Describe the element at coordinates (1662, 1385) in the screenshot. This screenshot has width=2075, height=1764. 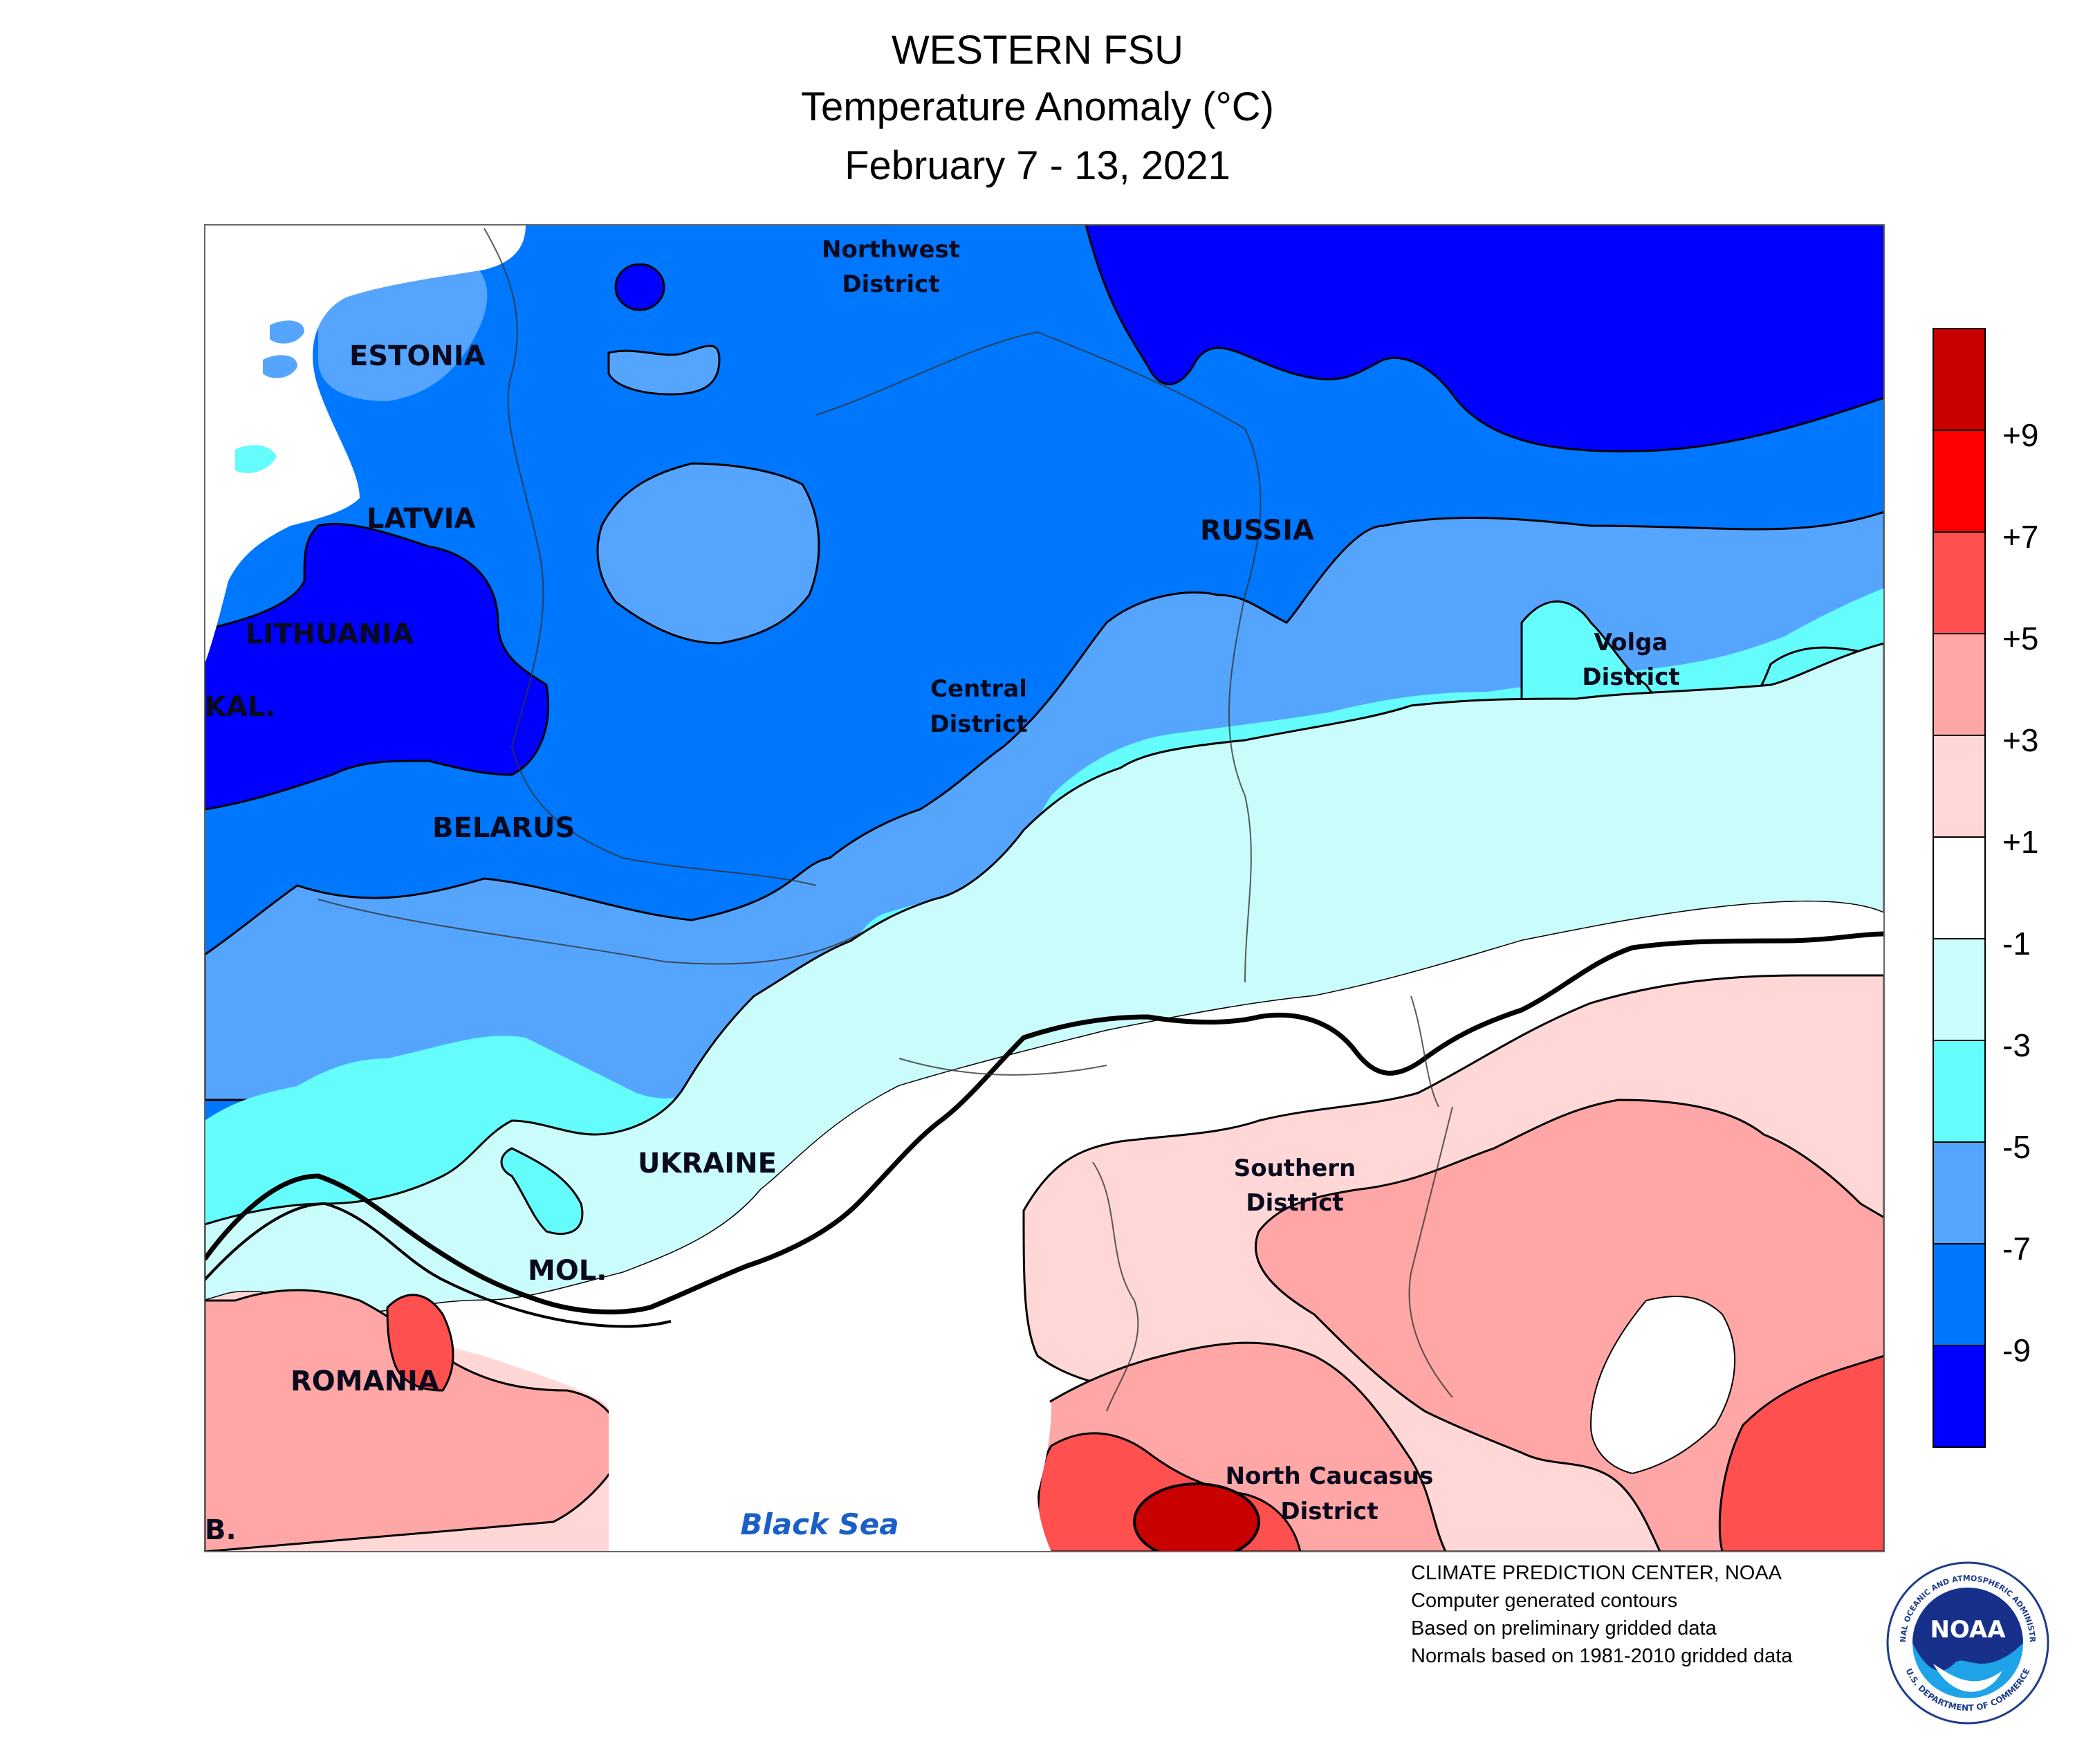
I see `caspian-white` at that location.